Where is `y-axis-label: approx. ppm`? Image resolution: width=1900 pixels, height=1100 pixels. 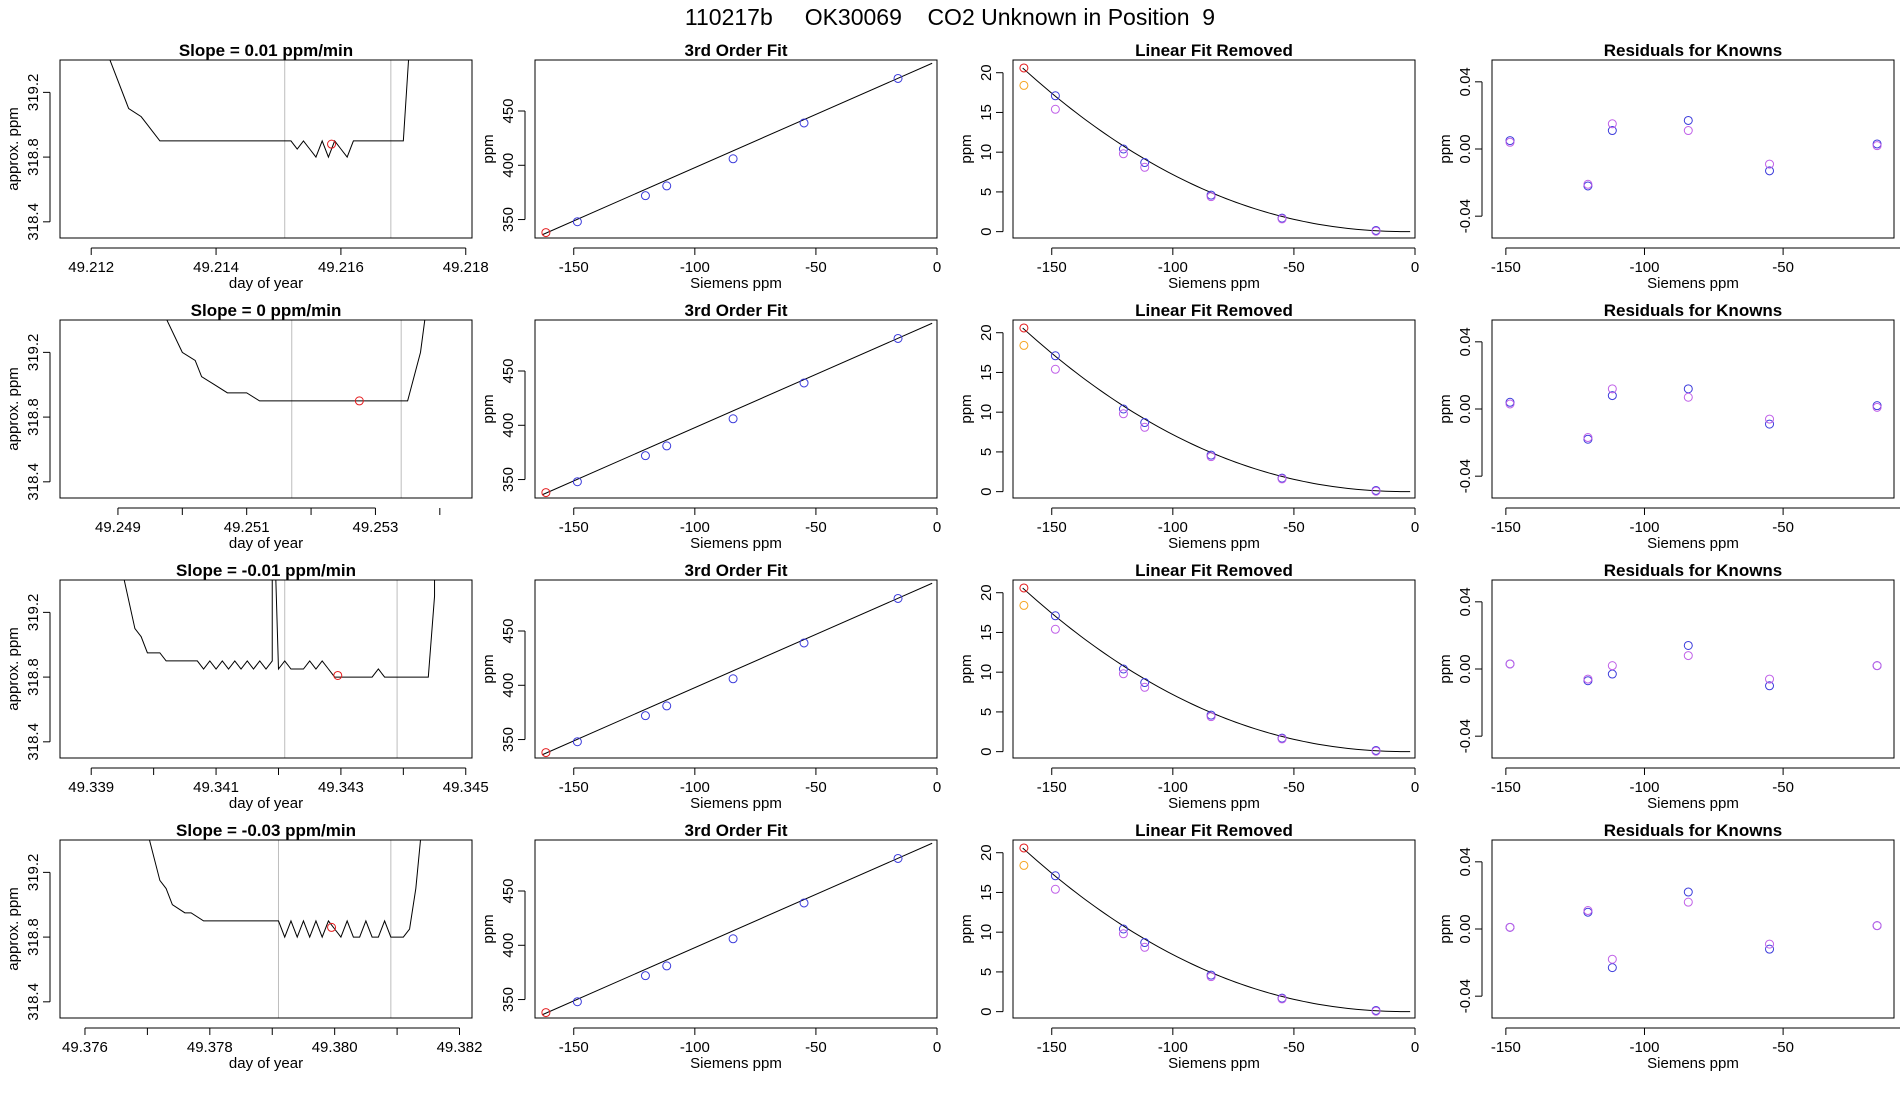 y-axis-label: approx. ppm is located at coordinates (13, 928).